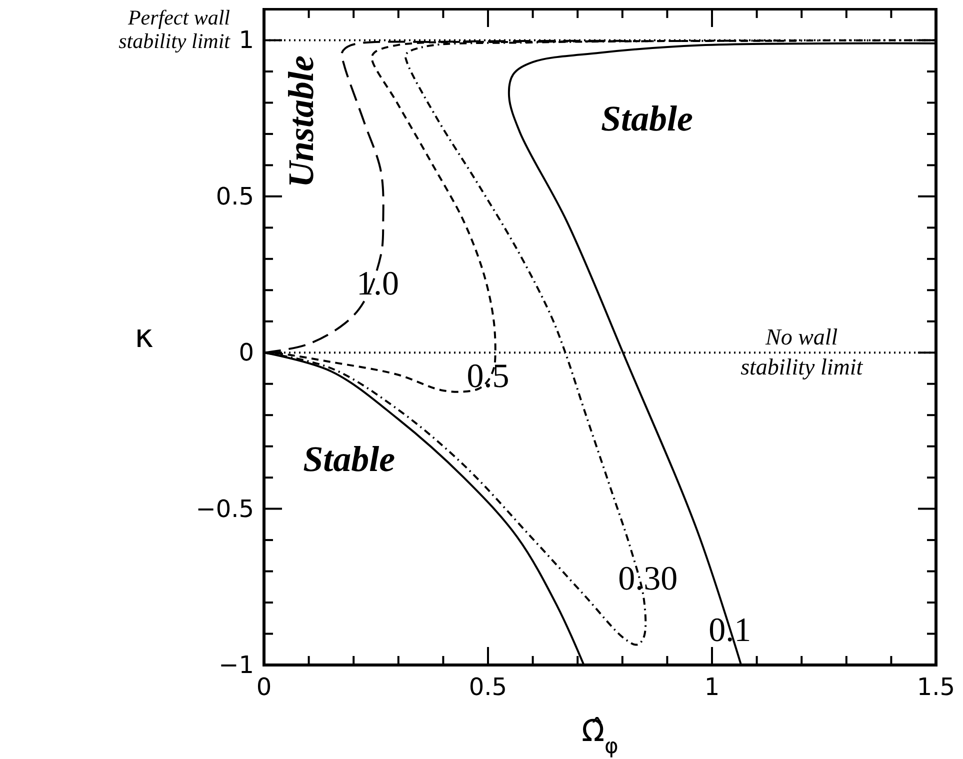 The height and width of the screenshot is (759, 963). Describe the element at coordinates (488, 687) in the screenshot. I see `x-tick-label: 0.5` at that location.